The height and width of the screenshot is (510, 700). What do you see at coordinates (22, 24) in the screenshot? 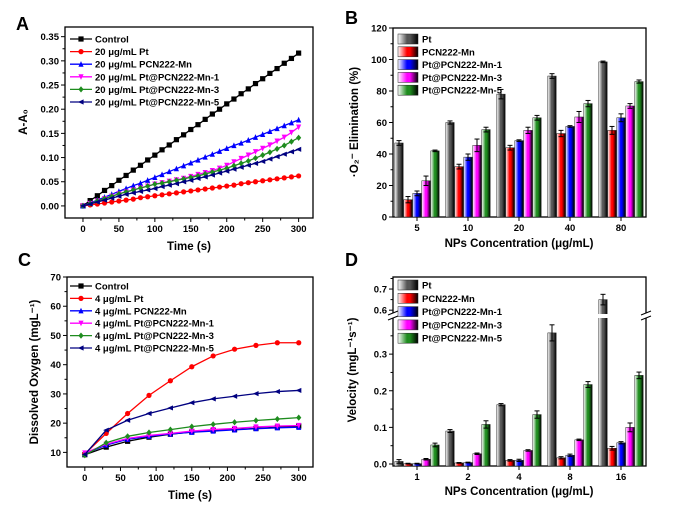
I see `panel-label: A` at bounding box center [22, 24].